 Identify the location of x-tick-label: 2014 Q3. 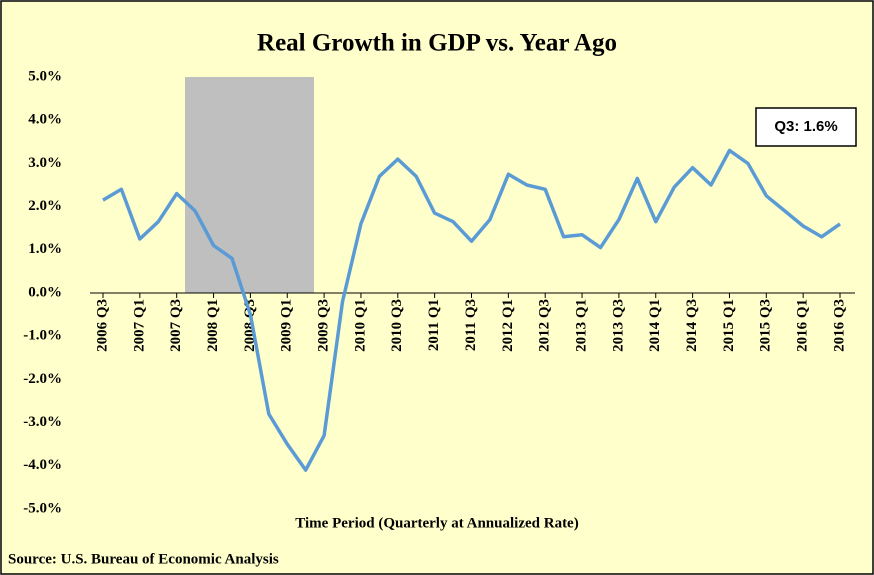
(692, 325).